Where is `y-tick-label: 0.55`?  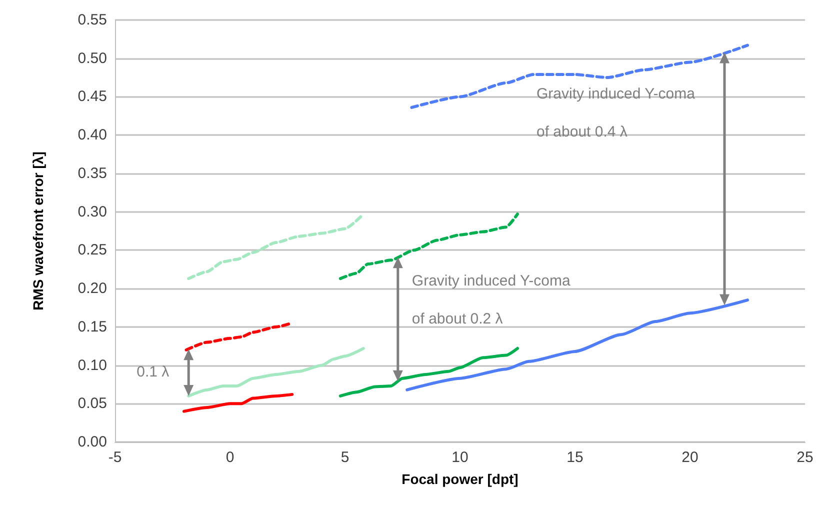
y-tick-label: 0.55 is located at coordinates (92, 20).